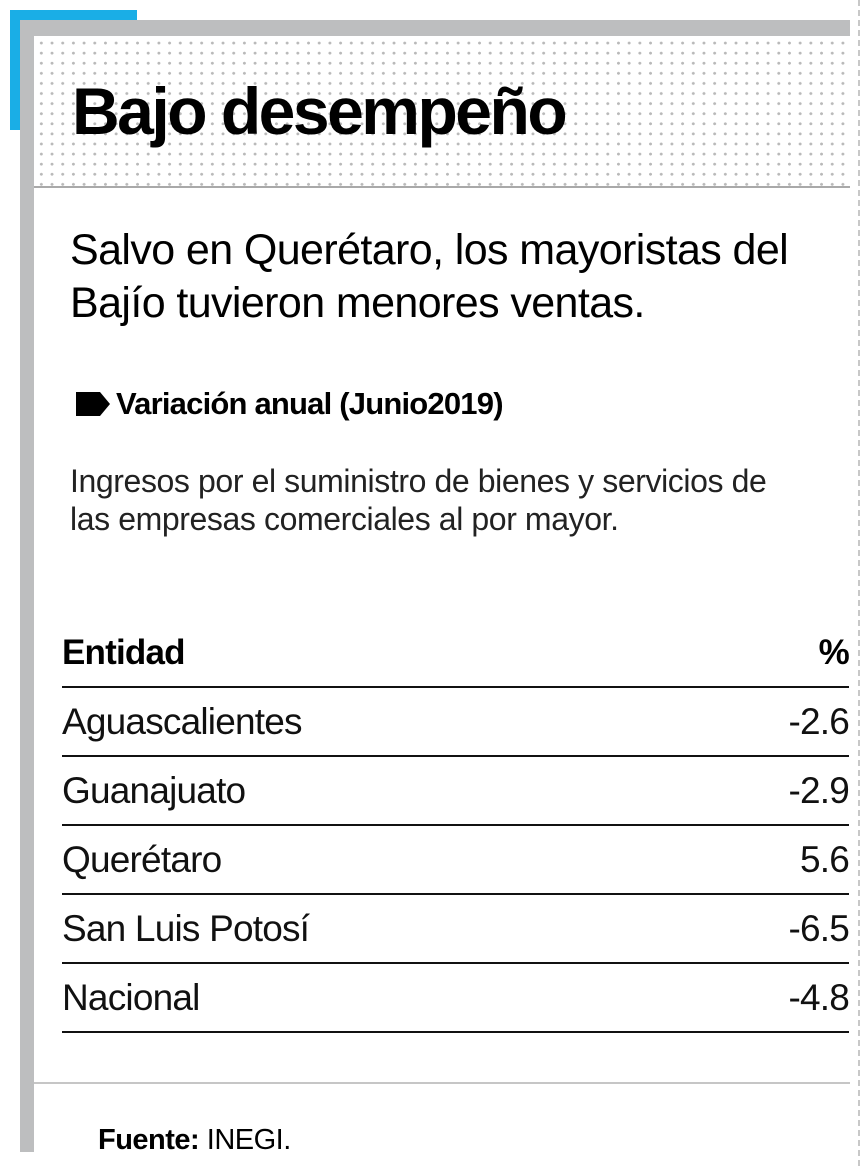 This screenshot has width=864, height=1170. I want to click on table-row: Guanajuato -2.9, so click(456, 791).